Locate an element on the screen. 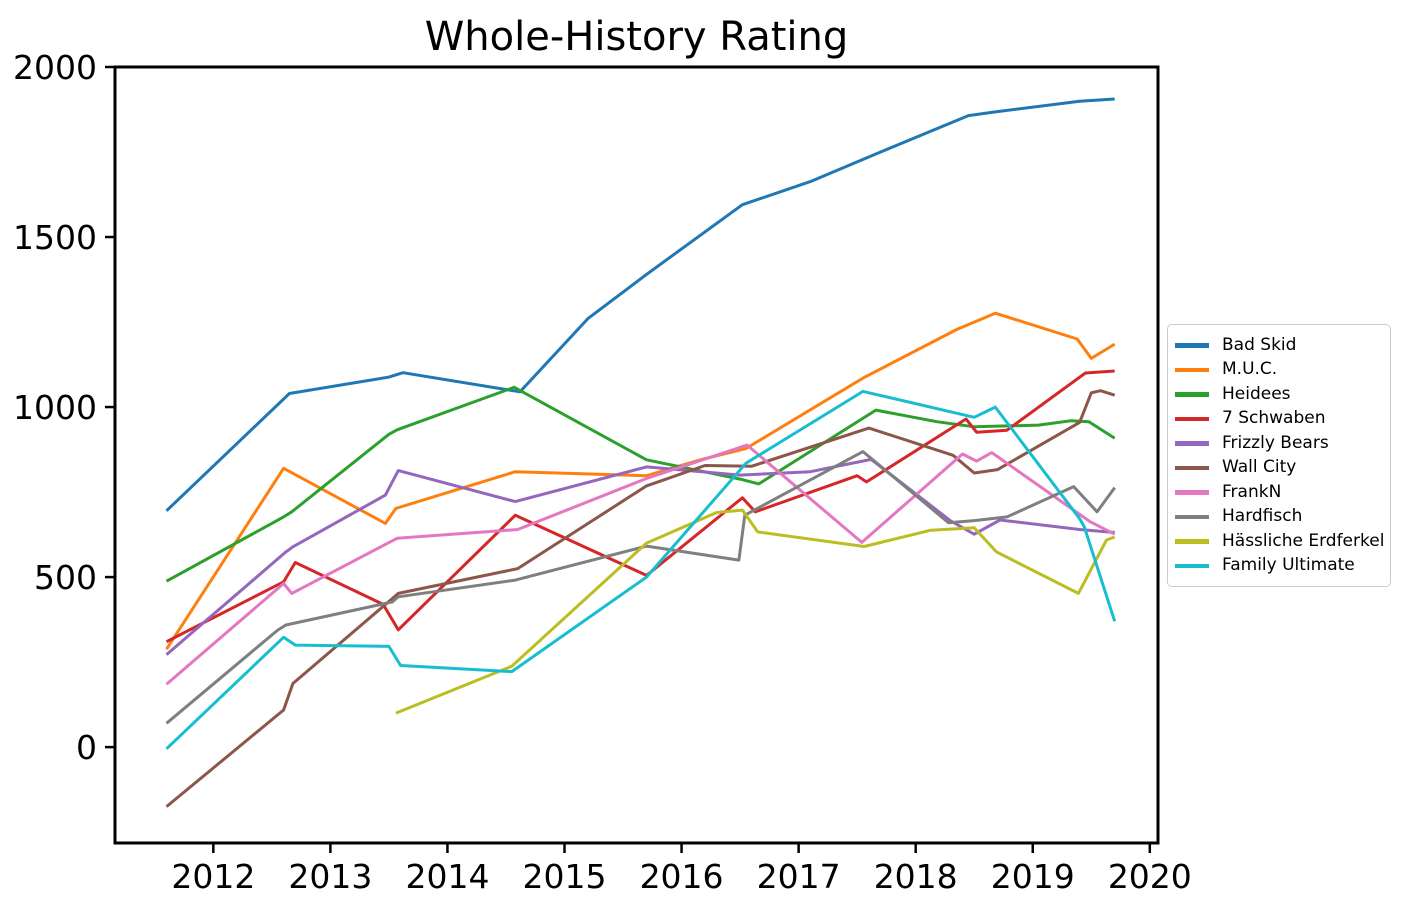  x-tick-label: 2013 is located at coordinates (330, 876).